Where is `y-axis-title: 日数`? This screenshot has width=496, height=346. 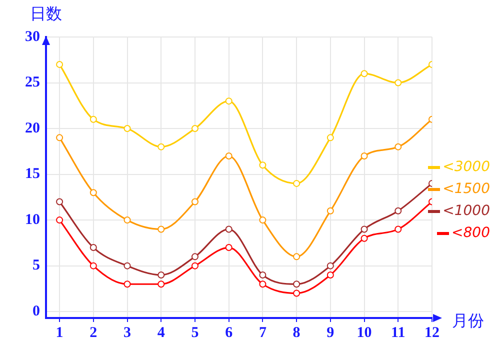
y-axis-title: 日数 is located at coordinates (46, 14).